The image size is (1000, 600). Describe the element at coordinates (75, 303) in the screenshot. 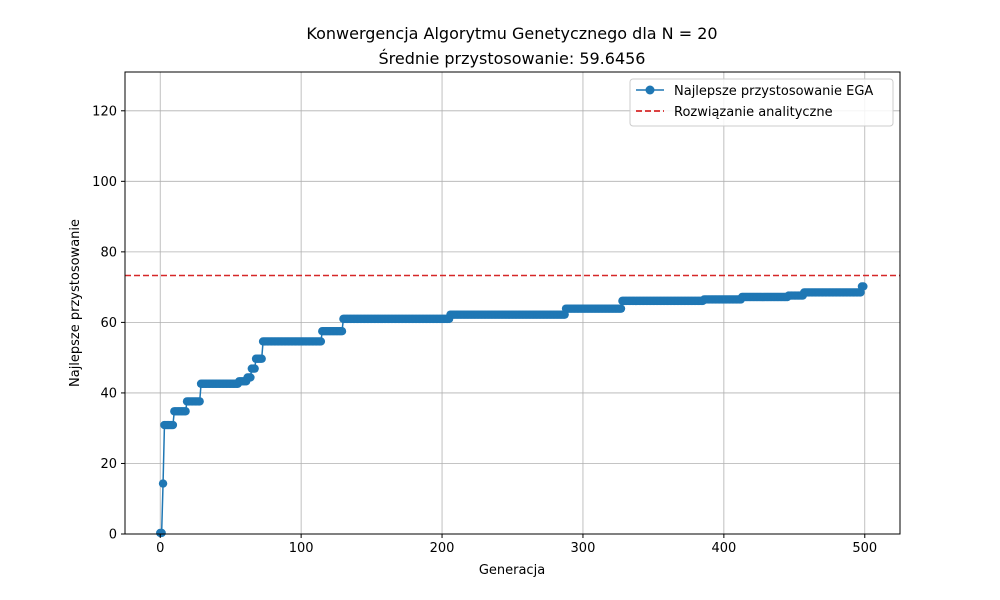

I see `y-axis-label: Najlepsze przystosowanie` at that location.